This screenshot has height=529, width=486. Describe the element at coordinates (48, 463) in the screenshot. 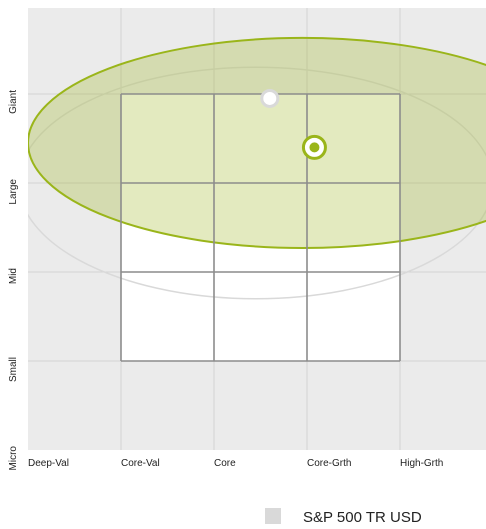

I see `x-tick-label: Deep-Val` at that location.